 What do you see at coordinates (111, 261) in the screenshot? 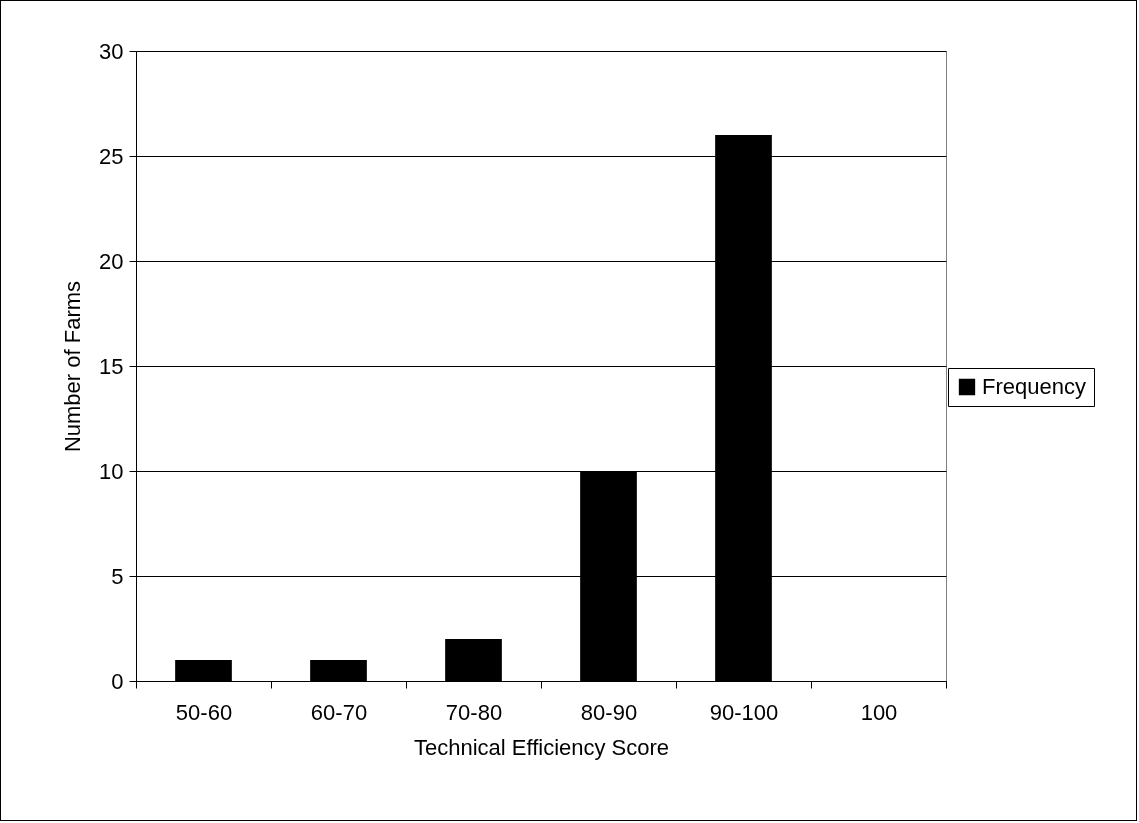
I see `y-tick-label: 20` at bounding box center [111, 261].